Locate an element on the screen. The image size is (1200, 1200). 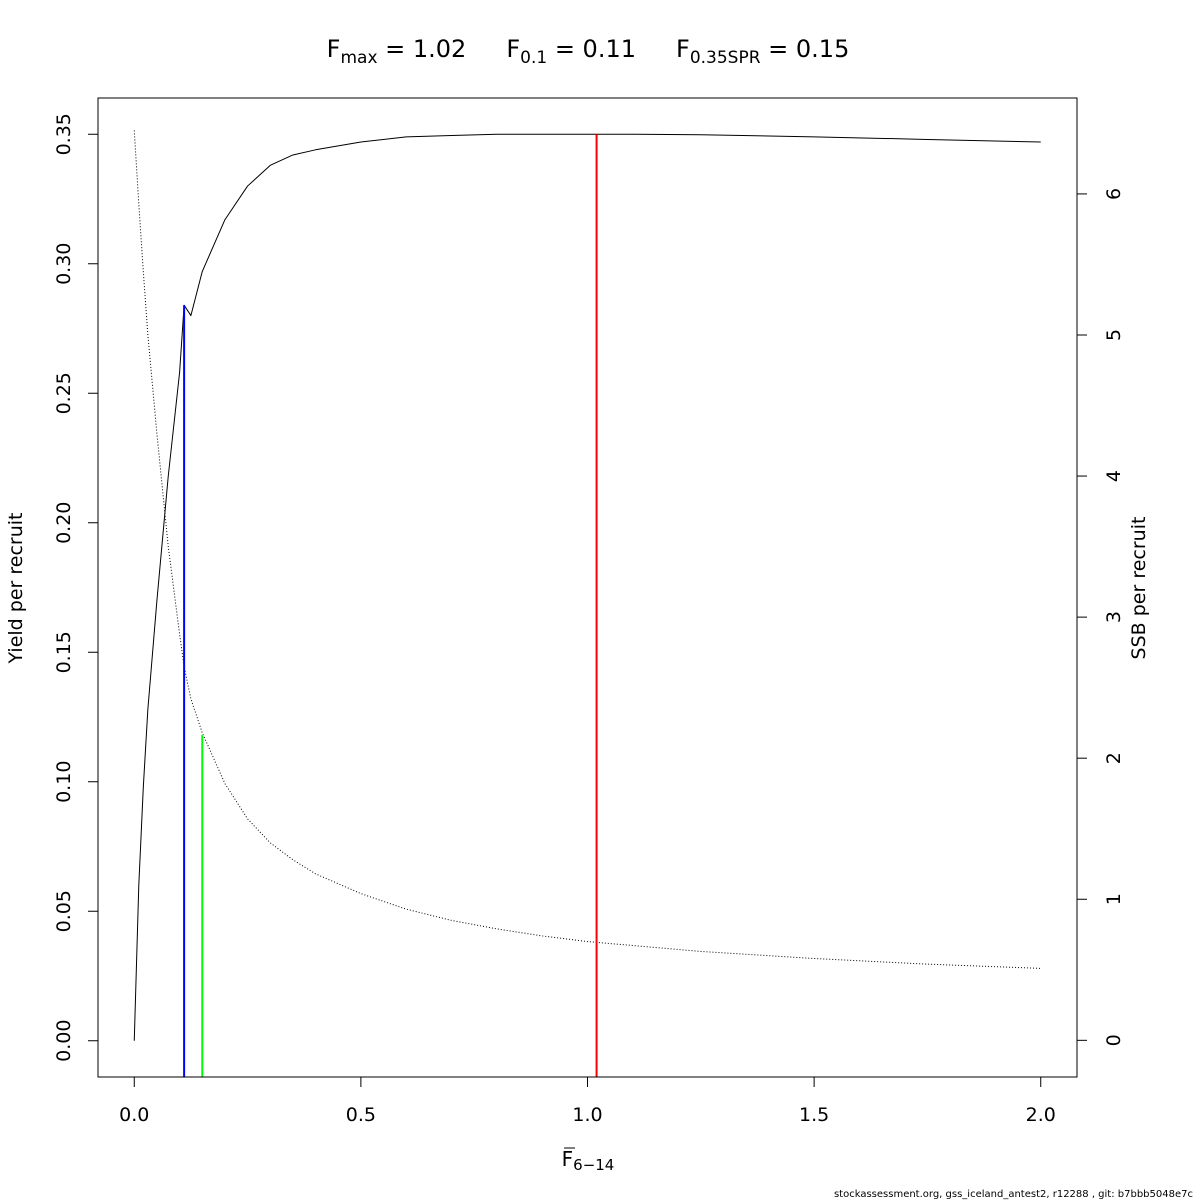
y-left-tick-label: 0.30 is located at coordinates (64, 264).